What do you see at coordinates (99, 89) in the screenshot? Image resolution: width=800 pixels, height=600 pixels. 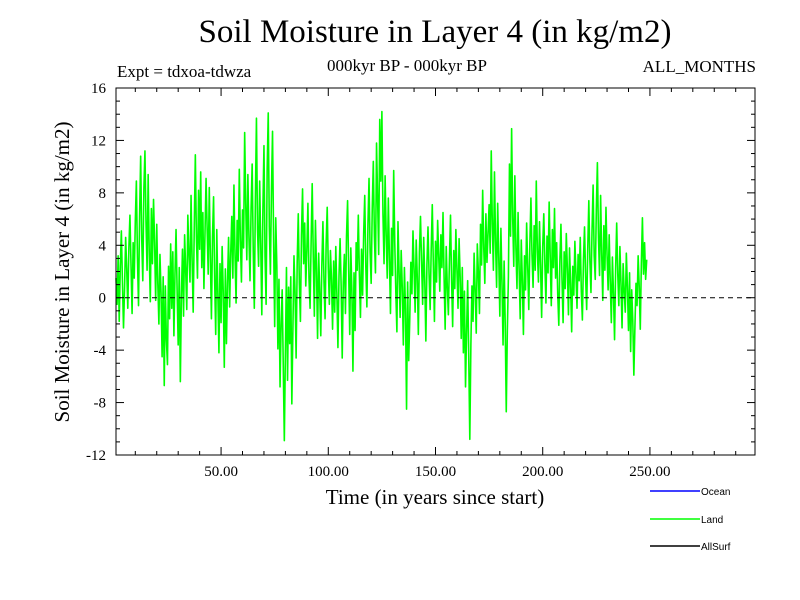 I see `y-tick-label: 16` at bounding box center [99, 89].